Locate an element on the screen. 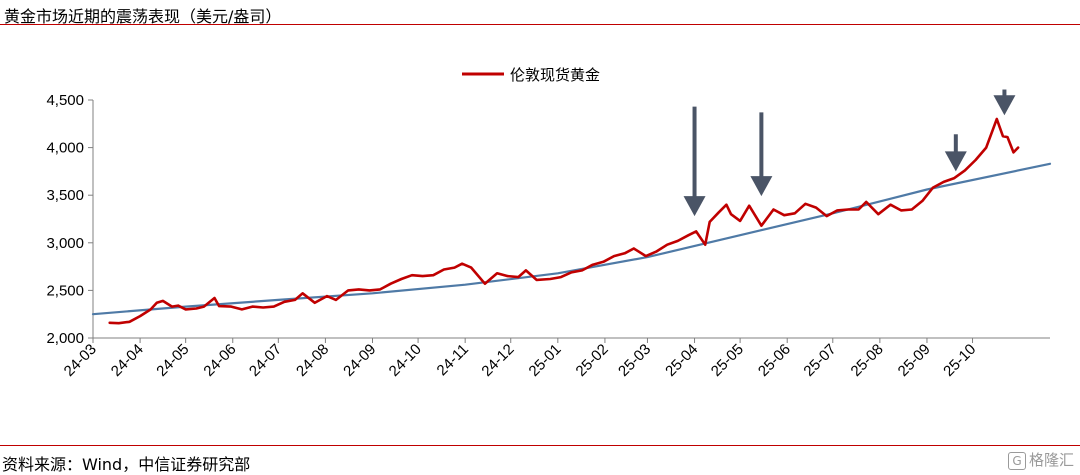 Image resolution: width=1080 pixels, height=475 pixels. watermark-logo-icon: G is located at coordinates (1016, 461).